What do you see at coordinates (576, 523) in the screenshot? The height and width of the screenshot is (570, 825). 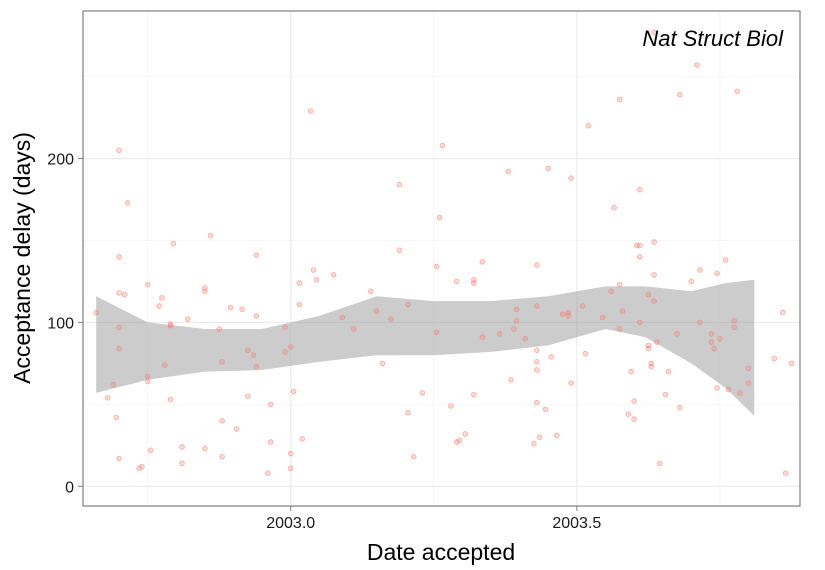 I see `x-tick-label: 2003.5` at bounding box center [576, 523].